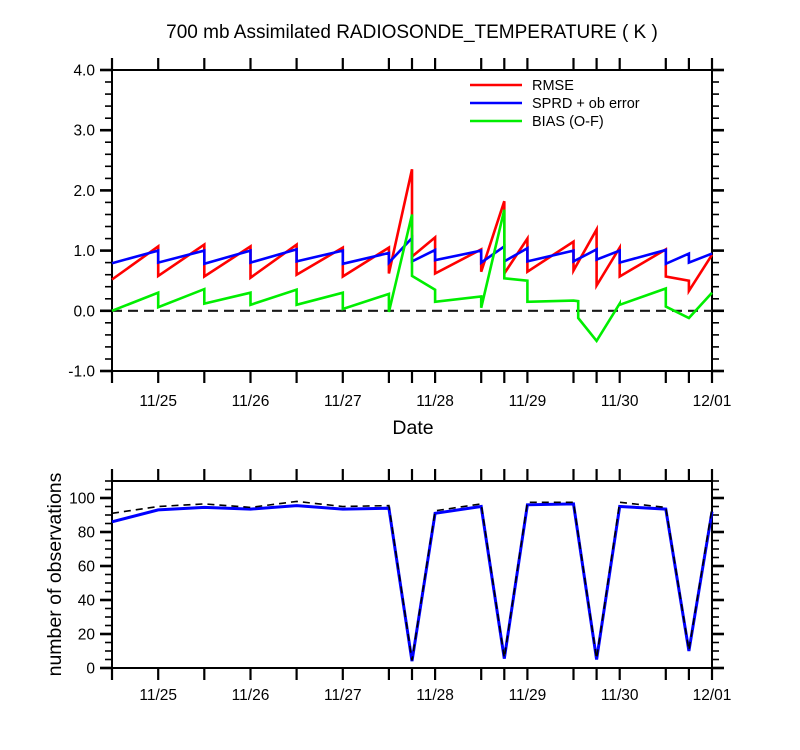 Image resolution: width=800 pixels, height=750 pixels. What do you see at coordinates (84, 131) in the screenshot?
I see `y-tick-label: 3.0` at bounding box center [84, 131].